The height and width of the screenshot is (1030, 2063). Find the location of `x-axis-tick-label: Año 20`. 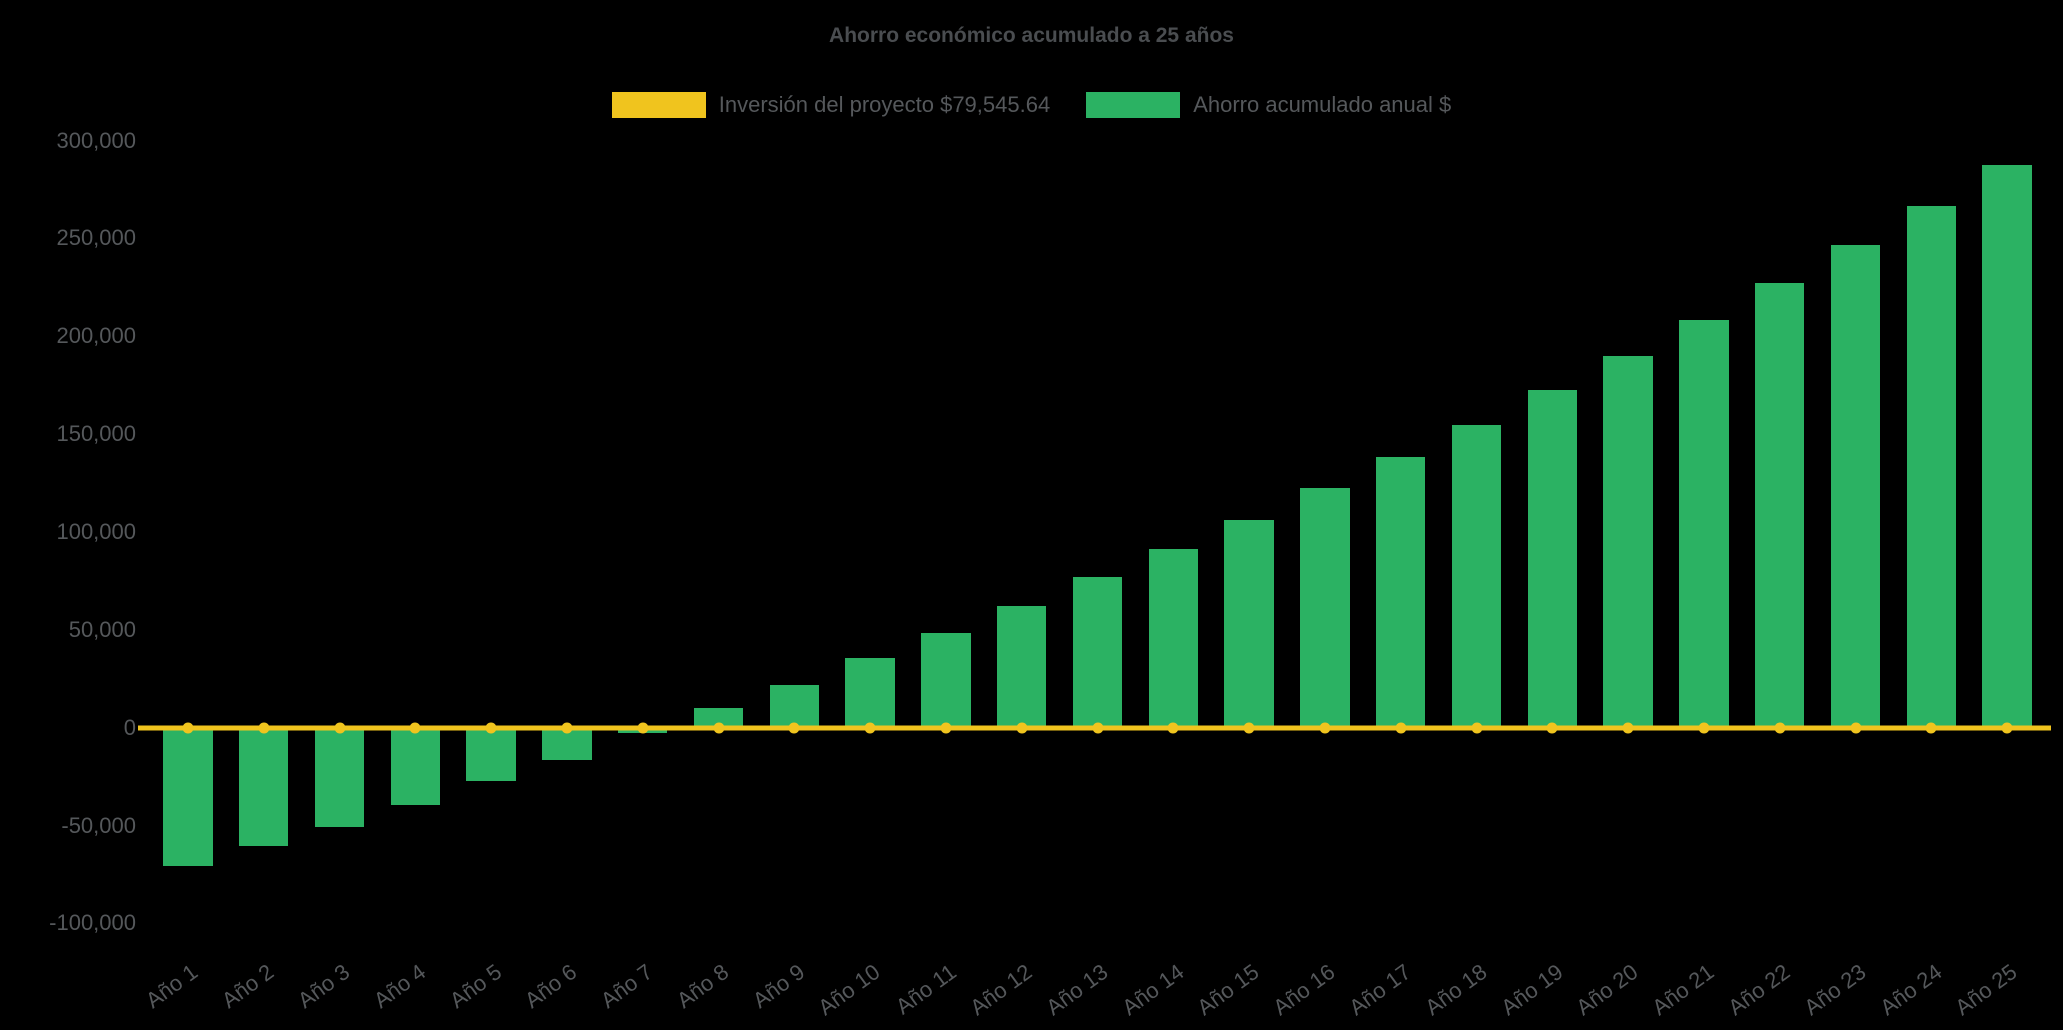

x-axis-tick-label: Año 20 is located at coordinates (1607, 990).